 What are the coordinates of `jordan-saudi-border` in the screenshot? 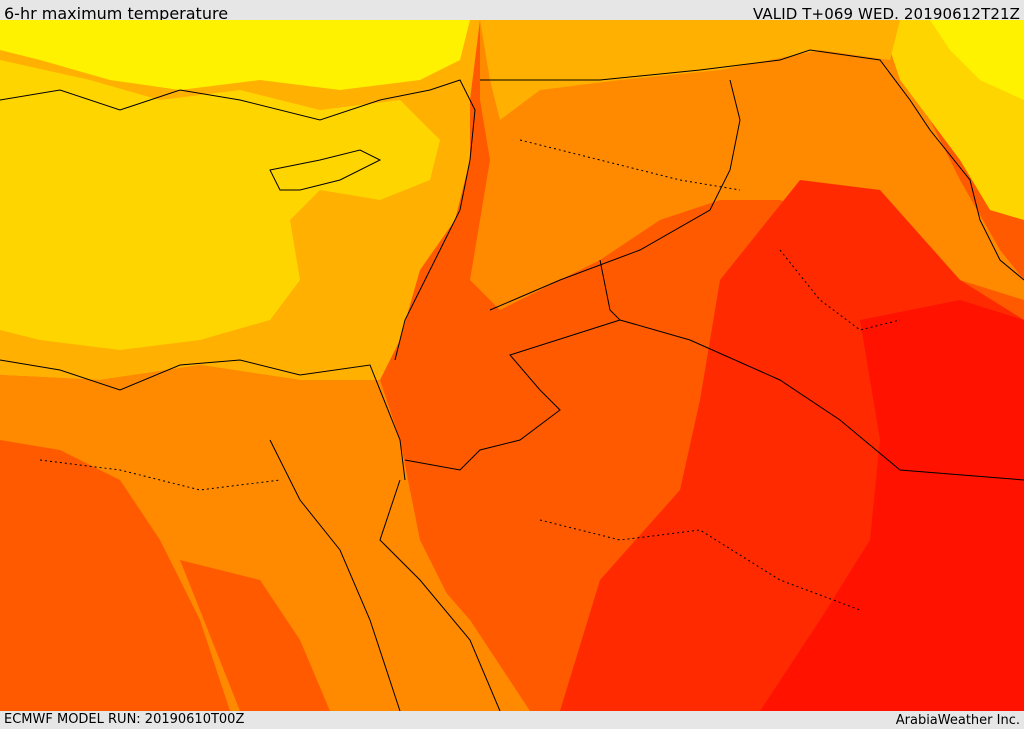 It's located at (512, 365).